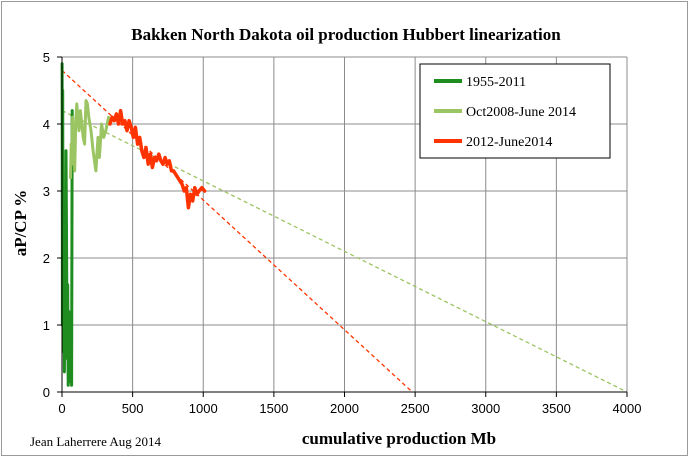 The height and width of the screenshot is (459, 691). I want to click on x-tick-label: 3000, so click(485, 408).